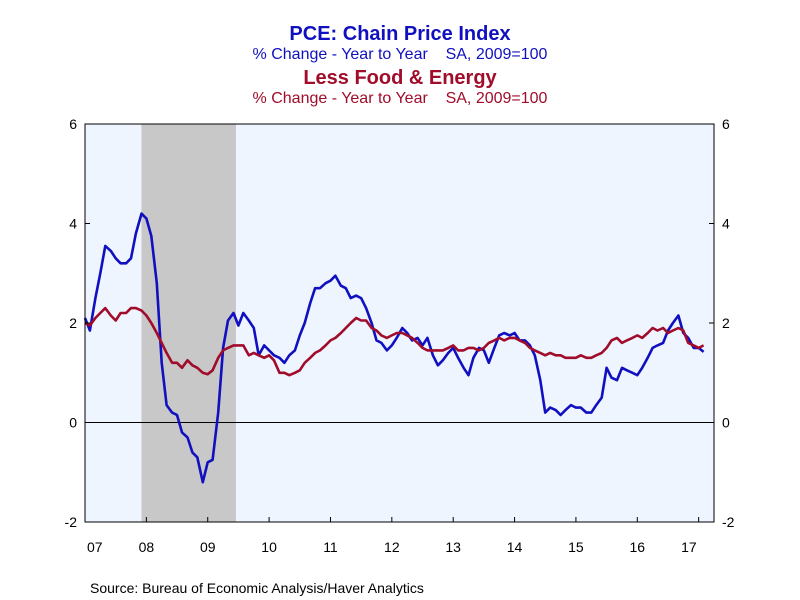 The image size is (800, 600). Describe the element at coordinates (400, 54) in the screenshot. I see `series1-subtitle: % Change - Year to Year SA, 2009=100` at that location.